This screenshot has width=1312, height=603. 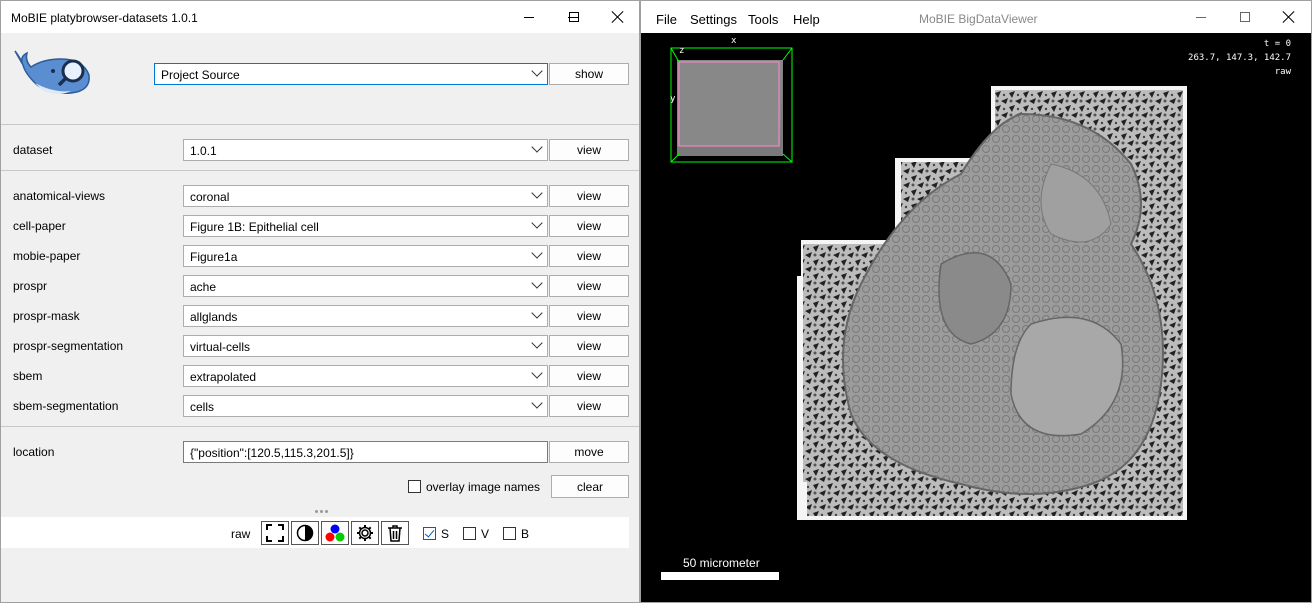 What do you see at coordinates (33, 452) in the screenshot?
I see `location-label: location` at bounding box center [33, 452].